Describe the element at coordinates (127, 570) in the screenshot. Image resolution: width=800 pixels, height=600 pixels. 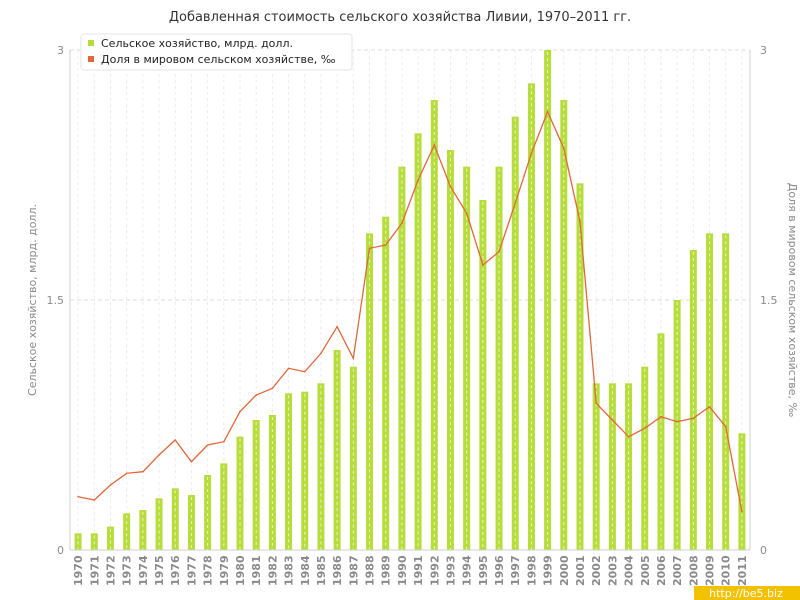
I see `x-tick-label: 1973` at that location.